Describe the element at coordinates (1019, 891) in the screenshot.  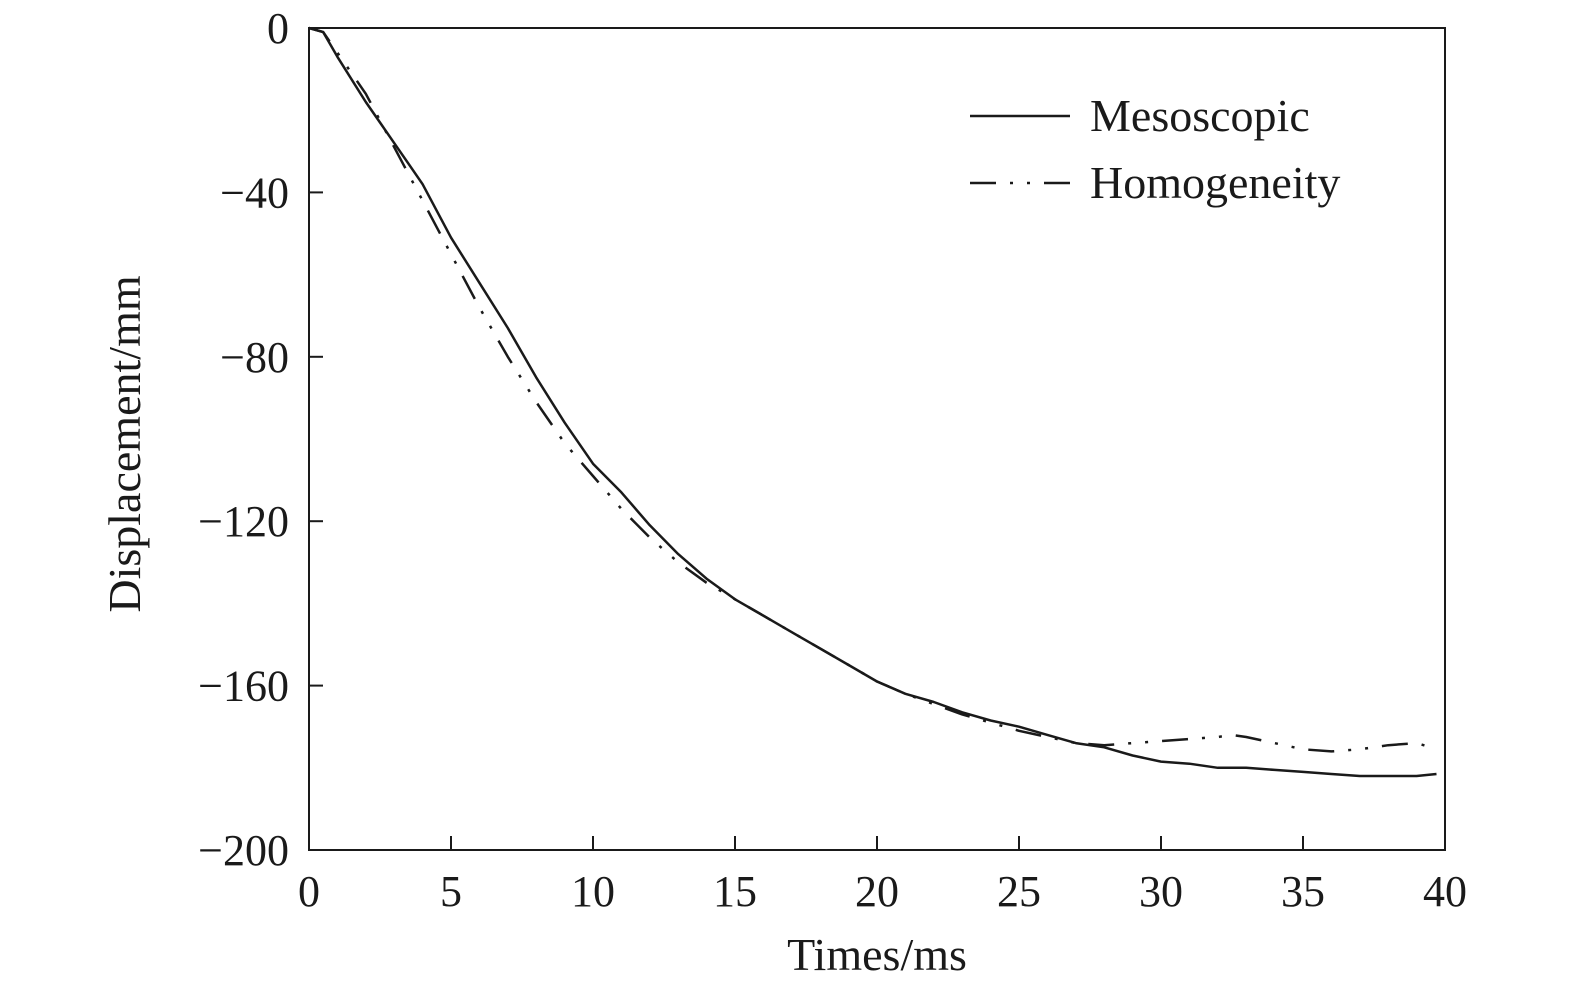
I see `x-tick-label: 25` at that location.